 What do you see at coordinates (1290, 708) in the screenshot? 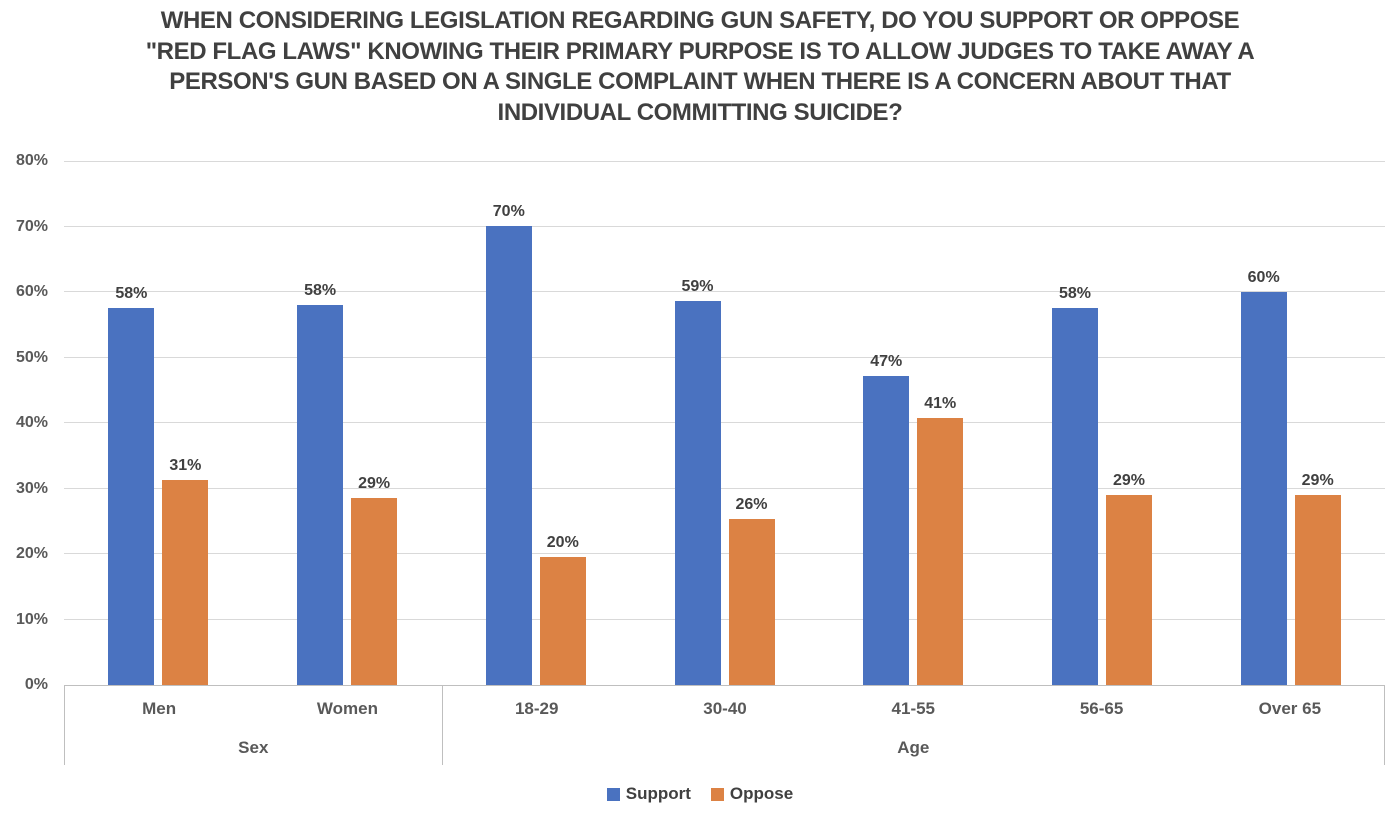
I see `category-label-over-65: Over 65` at bounding box center [1290, 708].